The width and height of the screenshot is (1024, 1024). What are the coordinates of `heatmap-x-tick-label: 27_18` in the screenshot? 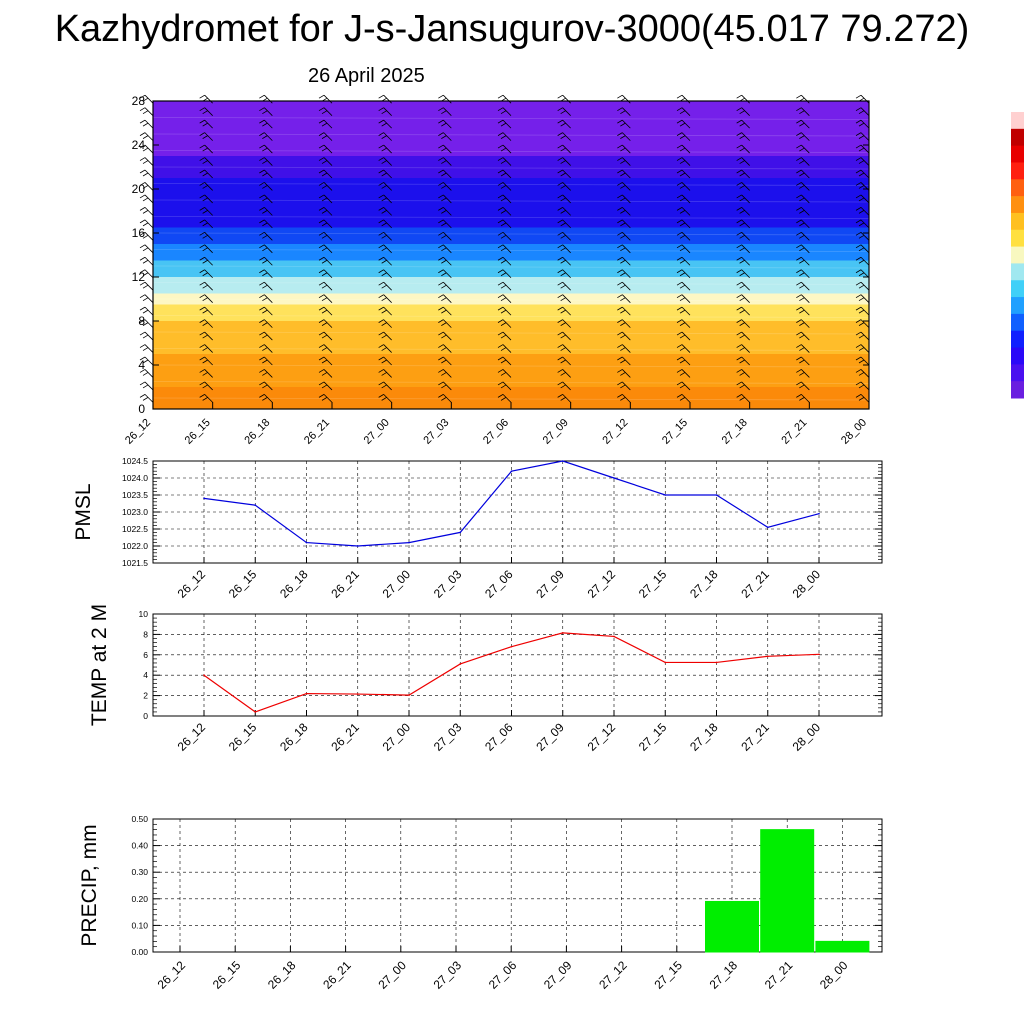 It's located at (735, 432).